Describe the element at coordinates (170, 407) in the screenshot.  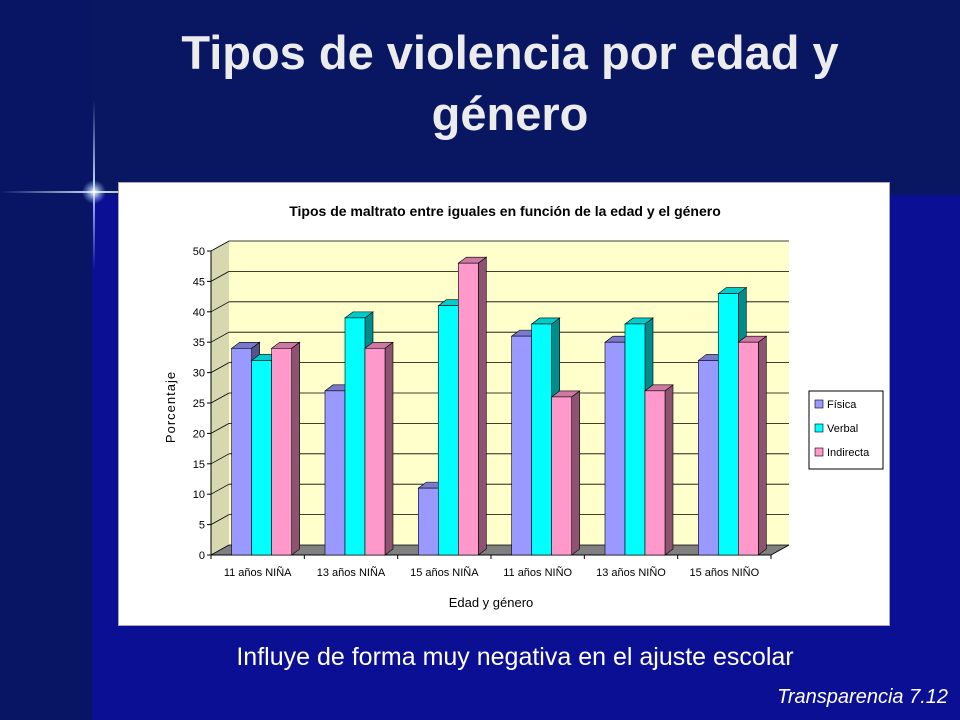
I see `y-axis-label: Porcentaje` at that location.